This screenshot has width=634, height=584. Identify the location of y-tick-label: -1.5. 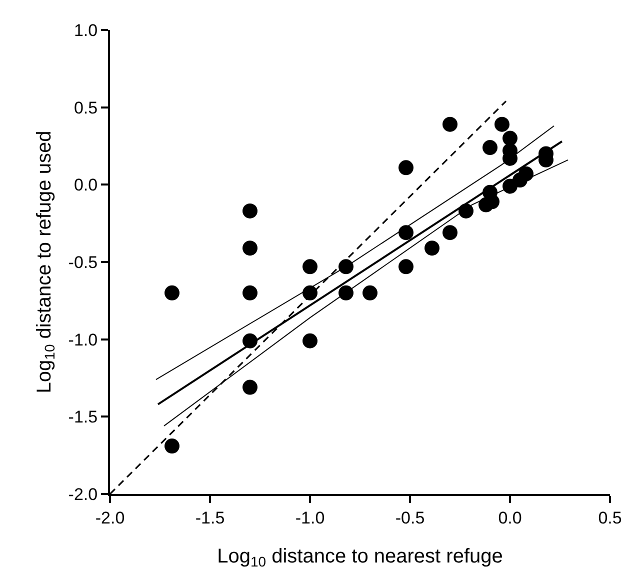
(83, 417).